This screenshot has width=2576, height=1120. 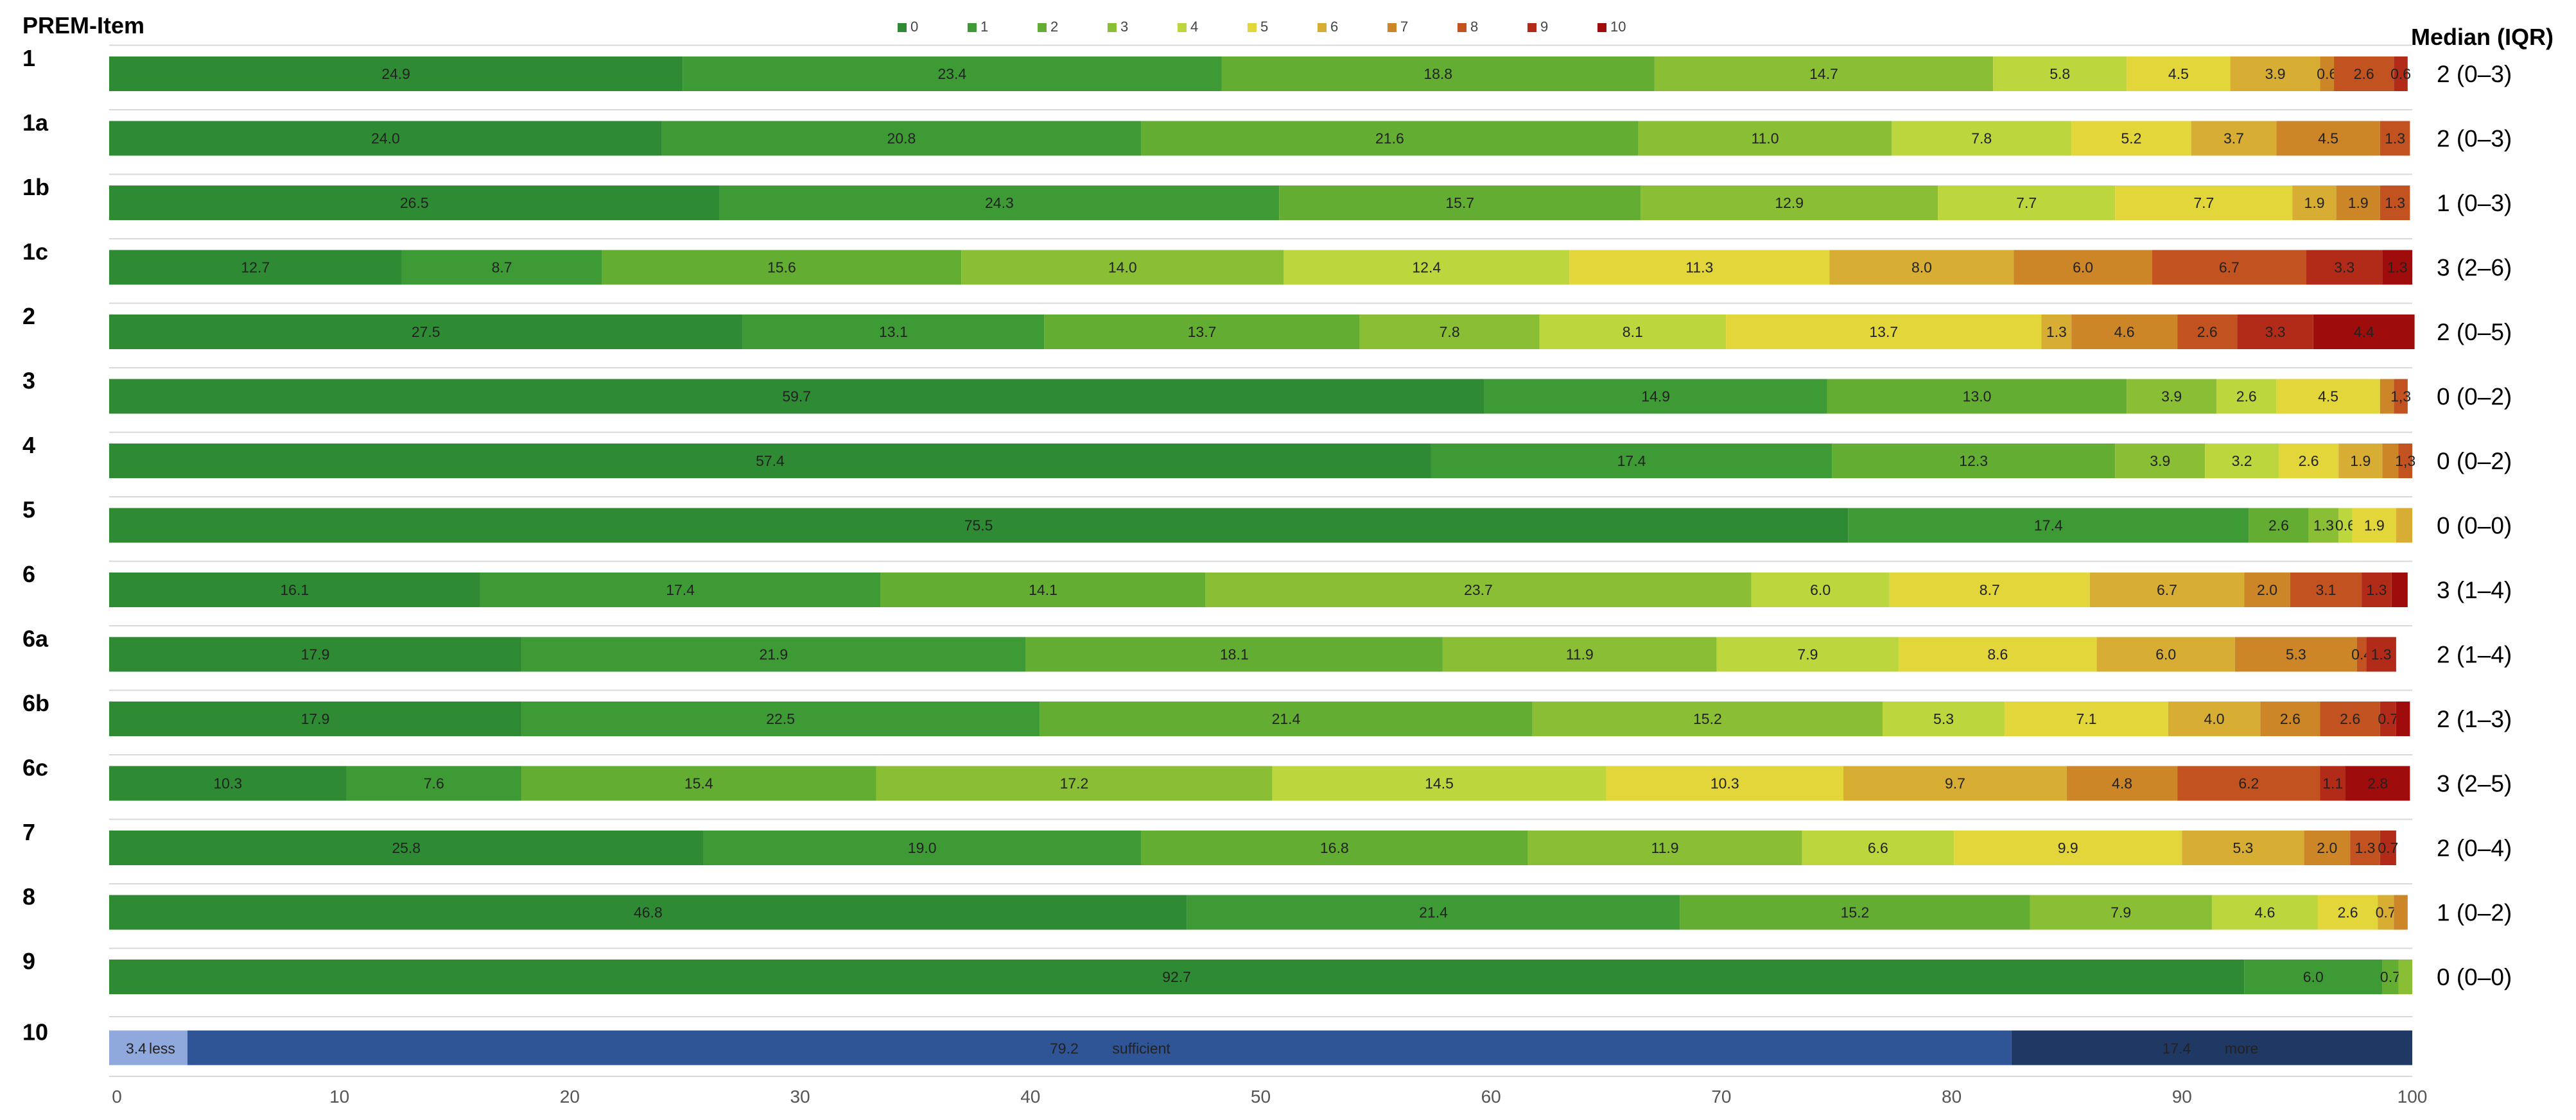 What do you see at coordinates (28, 316) in the screenshot?
I see `row-label: 2` at bounding box center [28, 316].